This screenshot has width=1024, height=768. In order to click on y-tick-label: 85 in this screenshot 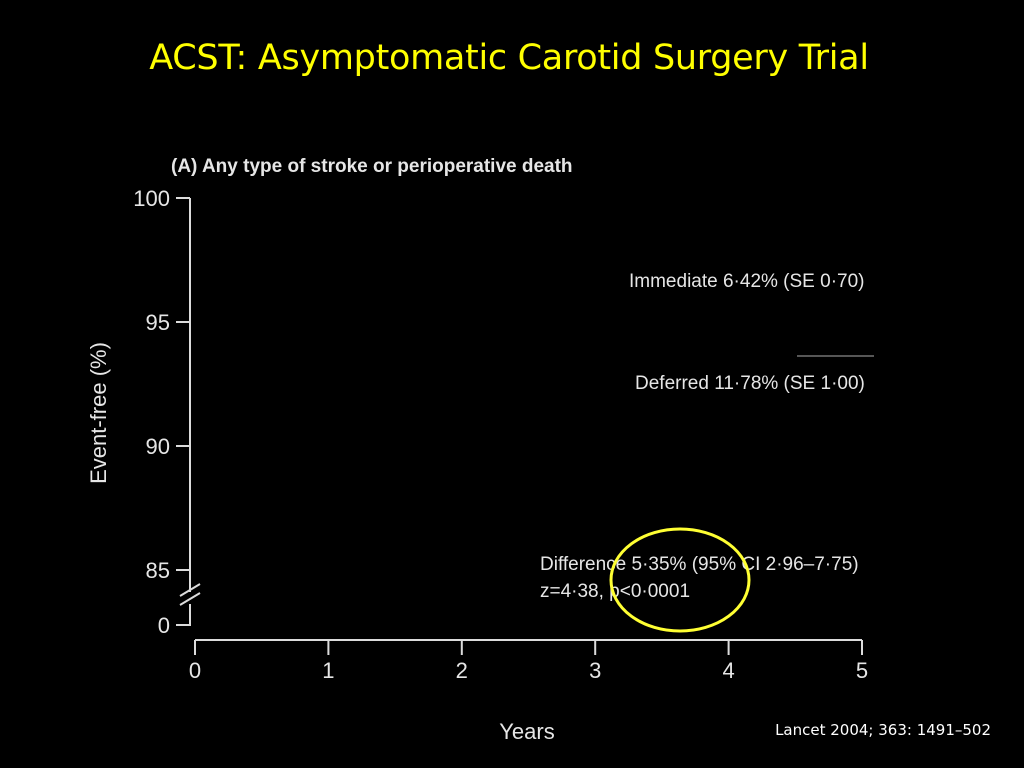, I will do `click(158, 570)`.